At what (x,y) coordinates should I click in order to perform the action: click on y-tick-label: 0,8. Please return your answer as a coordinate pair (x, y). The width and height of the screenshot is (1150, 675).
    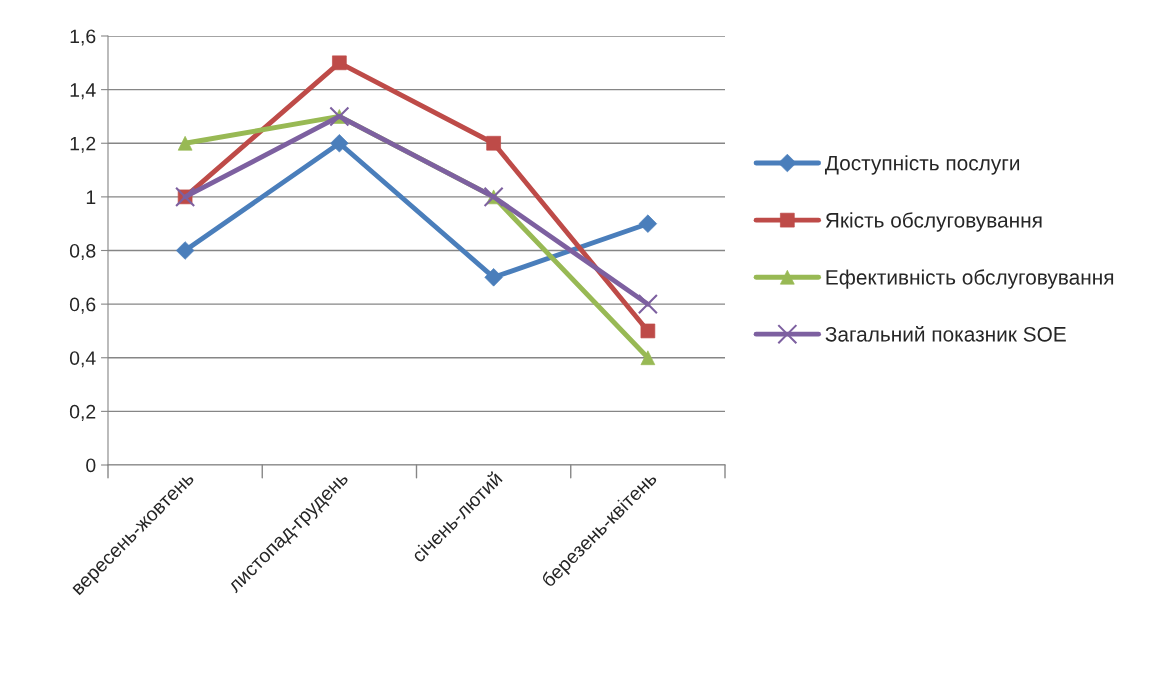
    Looking at the image, I should click on (82, 252).